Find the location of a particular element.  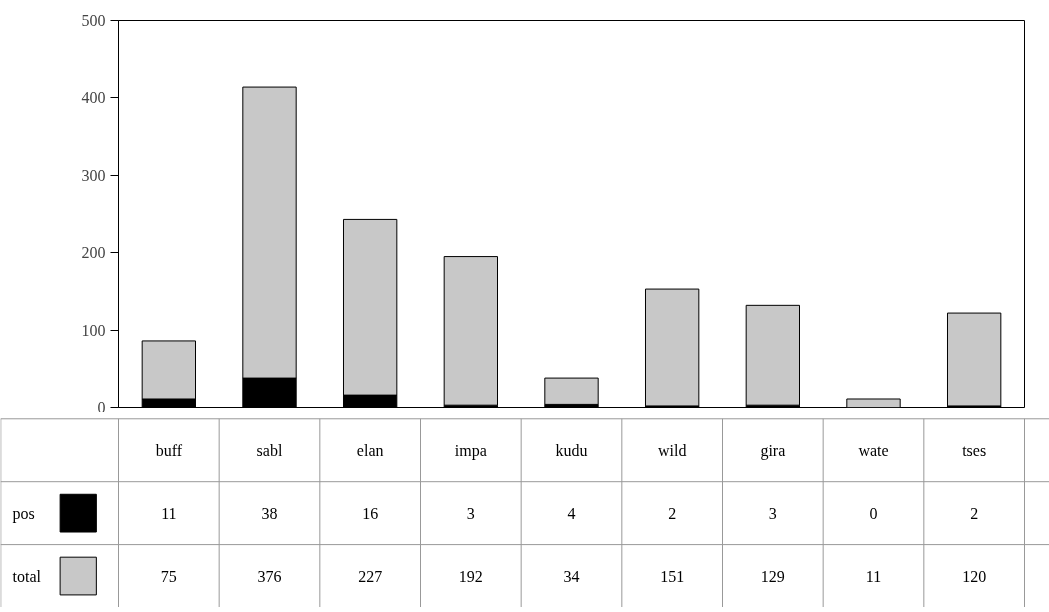

x-tick-label: tses is located at coordinates (974, 450).